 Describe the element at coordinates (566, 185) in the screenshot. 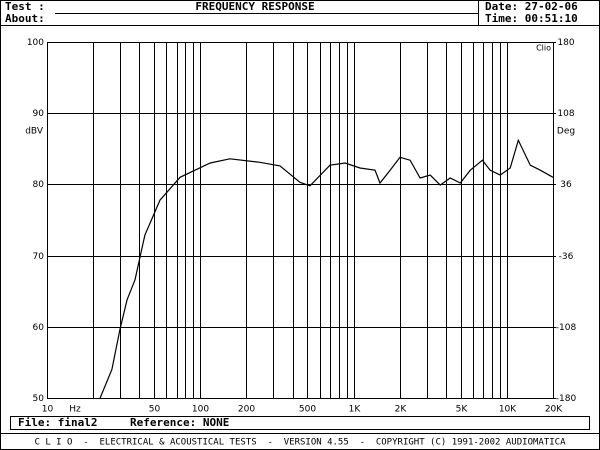

I see `y2-tick-label: 36` at that location.